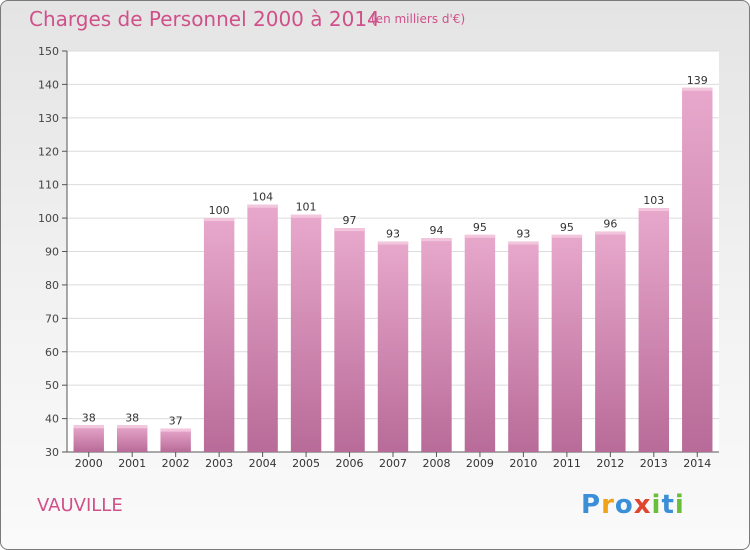  I want to click on bar-value-label: 103, so click(653, 200).